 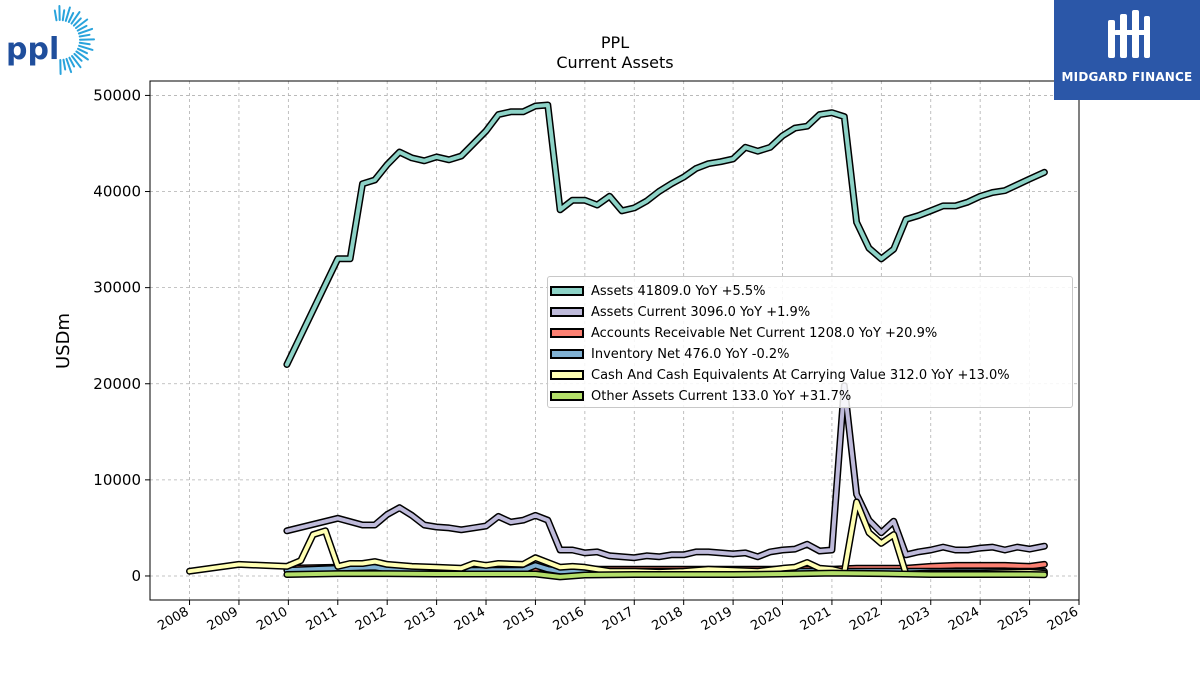 I want to click on x-tick-label: 2010, so click(x=272, y=619).